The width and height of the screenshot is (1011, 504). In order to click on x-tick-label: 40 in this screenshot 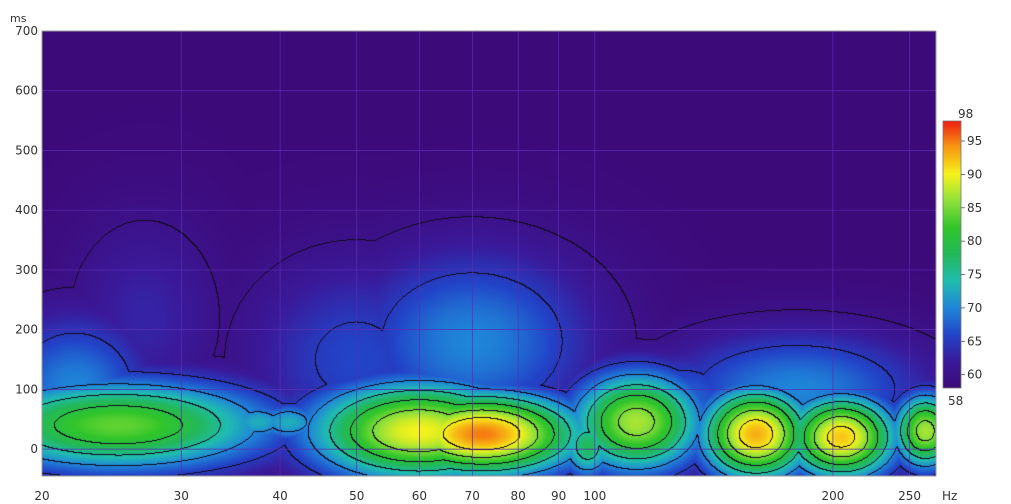, I will do `click(279, 496)`.